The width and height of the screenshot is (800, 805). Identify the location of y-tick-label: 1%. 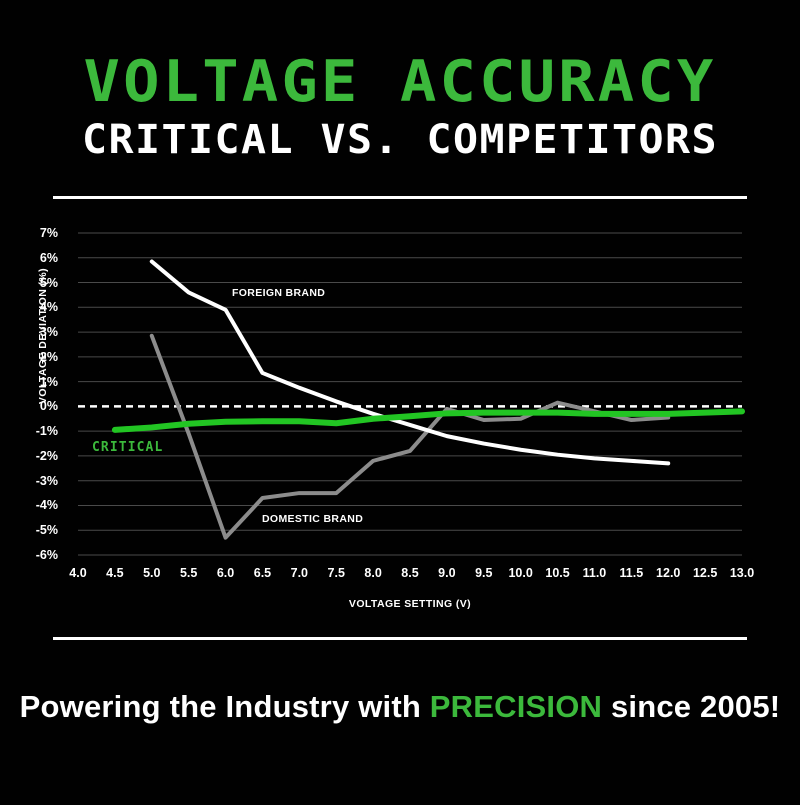
(48, 381).